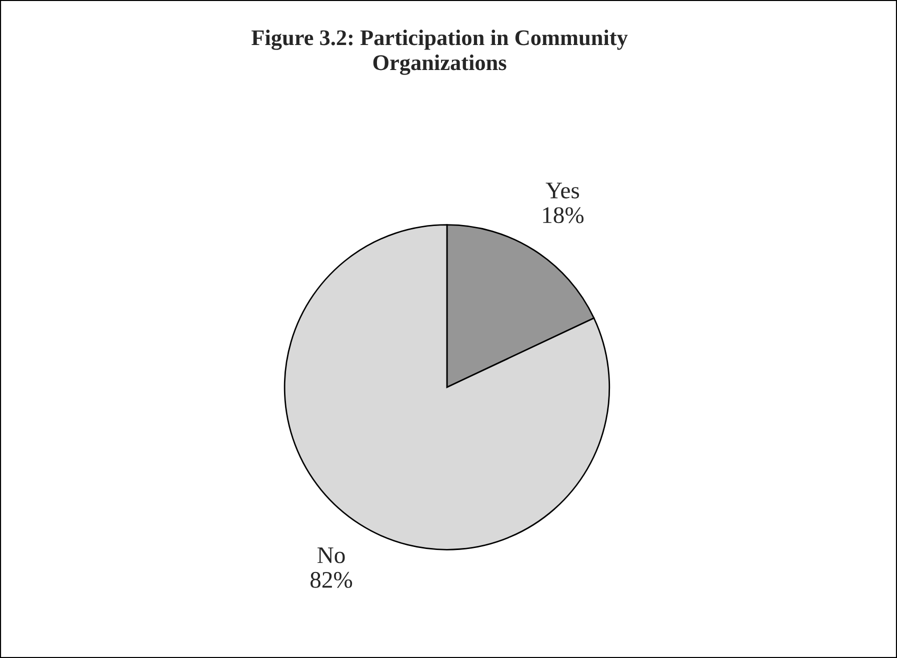 Image resolution: width=897 pixels, height=658 pixels. I want to click on data-label: 82%, so click(331, 580).